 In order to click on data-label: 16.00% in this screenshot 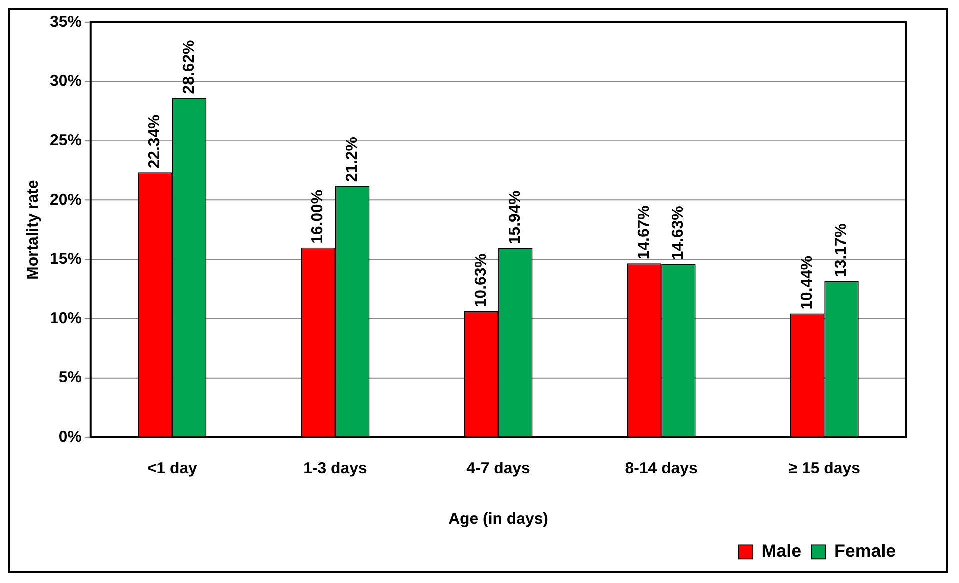, I will do `click(318, 217)`.